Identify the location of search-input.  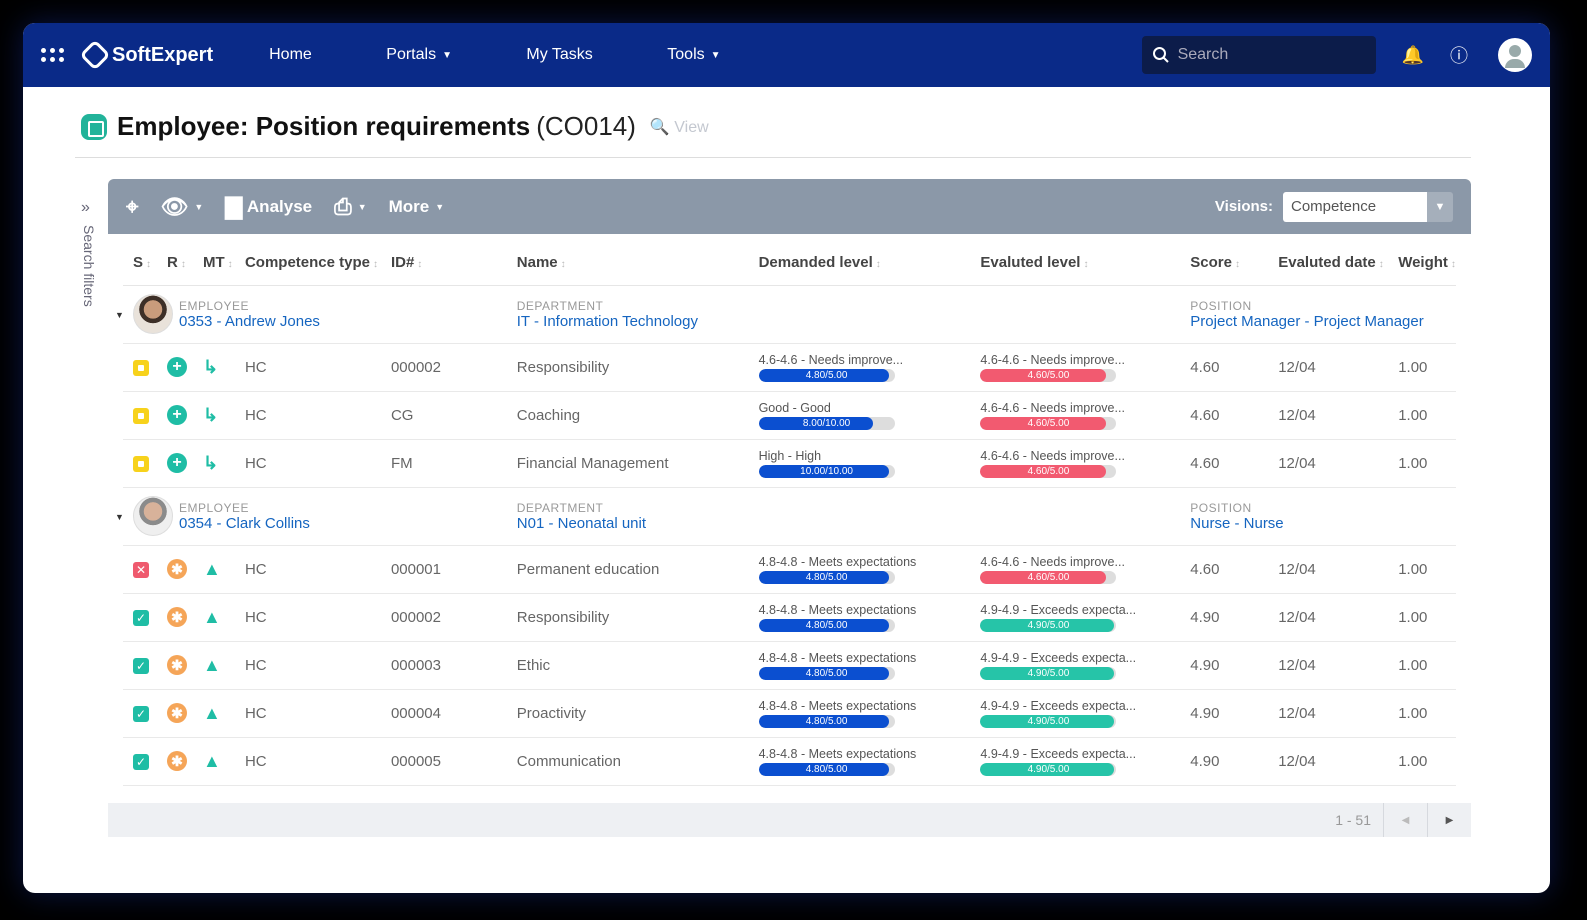
(1267, 55).